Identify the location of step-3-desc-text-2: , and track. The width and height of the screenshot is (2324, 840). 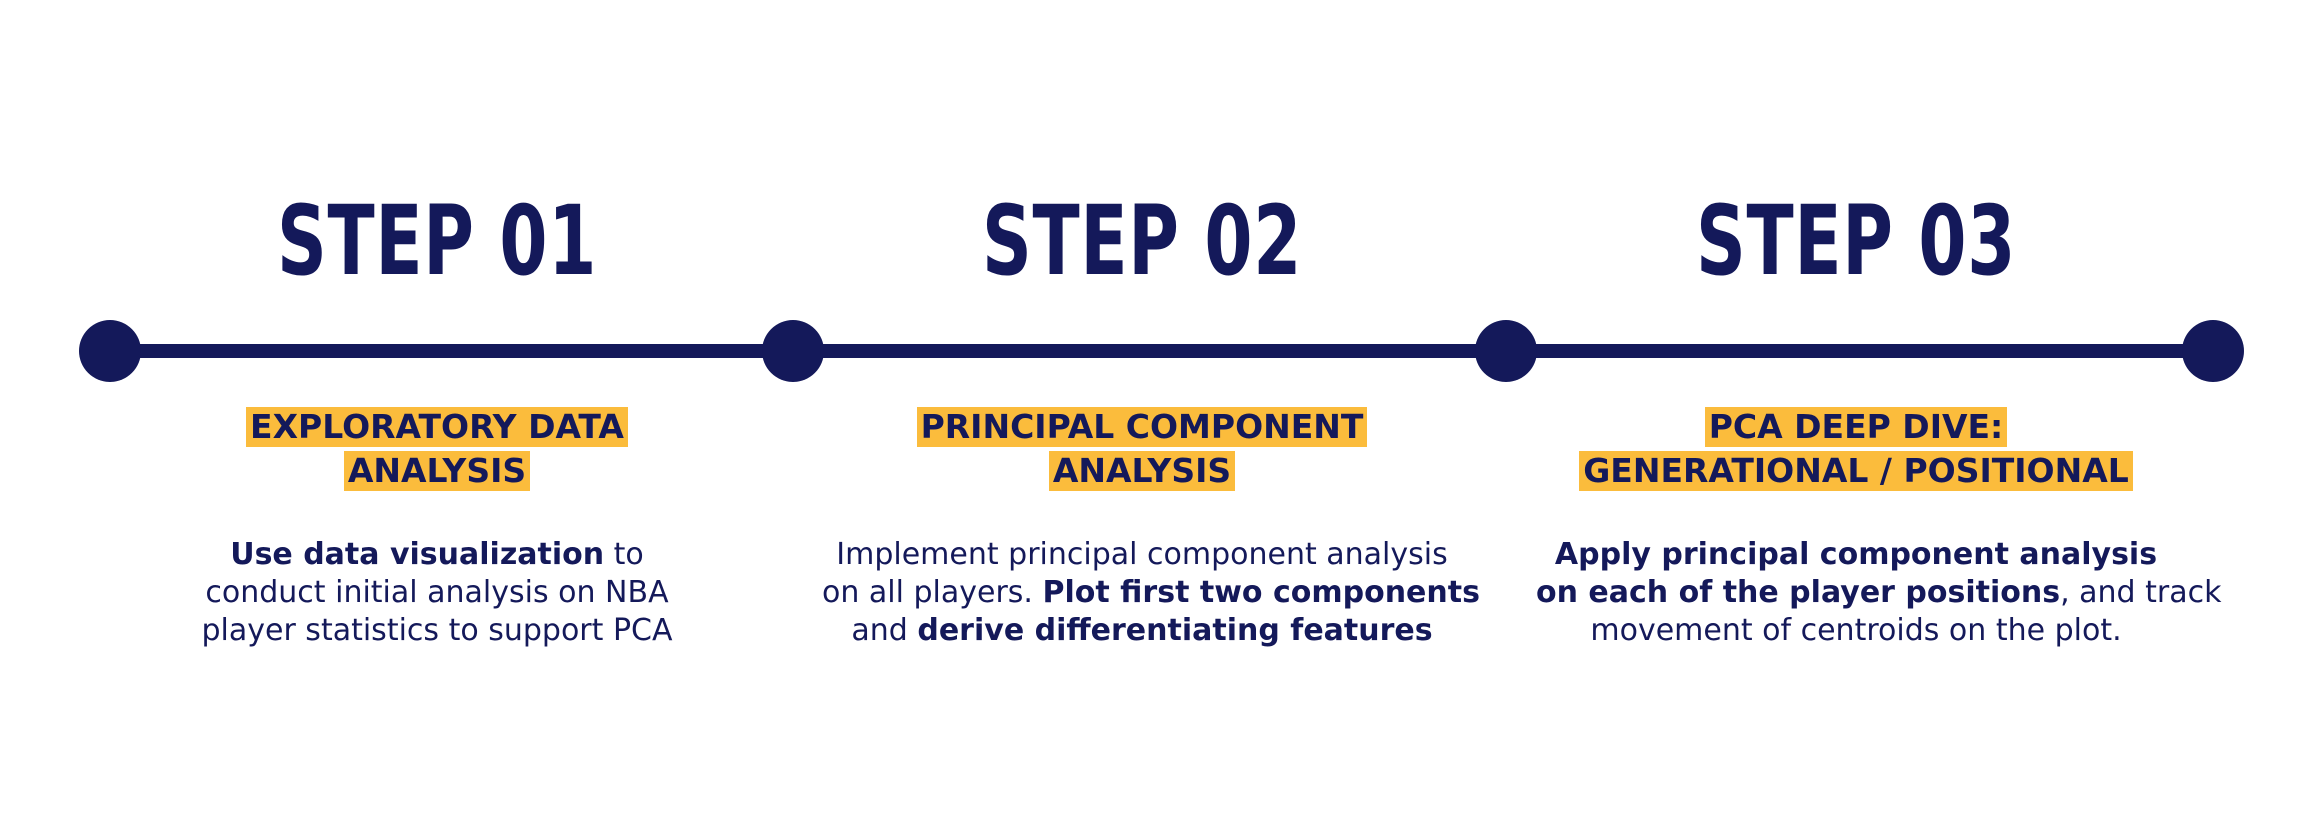
(2141, 592).